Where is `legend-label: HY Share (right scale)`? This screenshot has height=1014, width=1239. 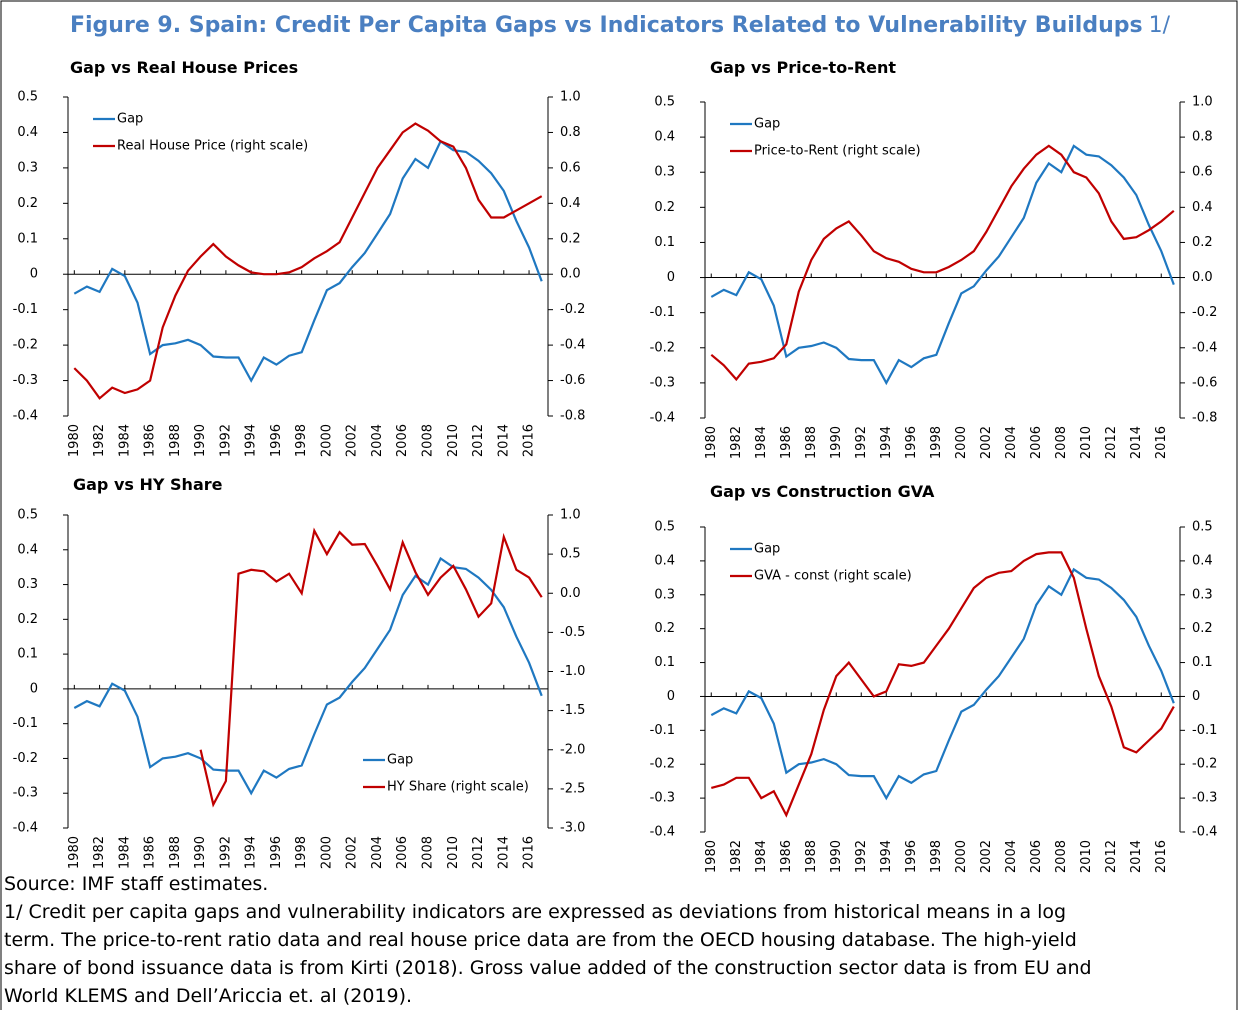 legend-label: HY Share (right scale) is located at coordinates (458, 787).